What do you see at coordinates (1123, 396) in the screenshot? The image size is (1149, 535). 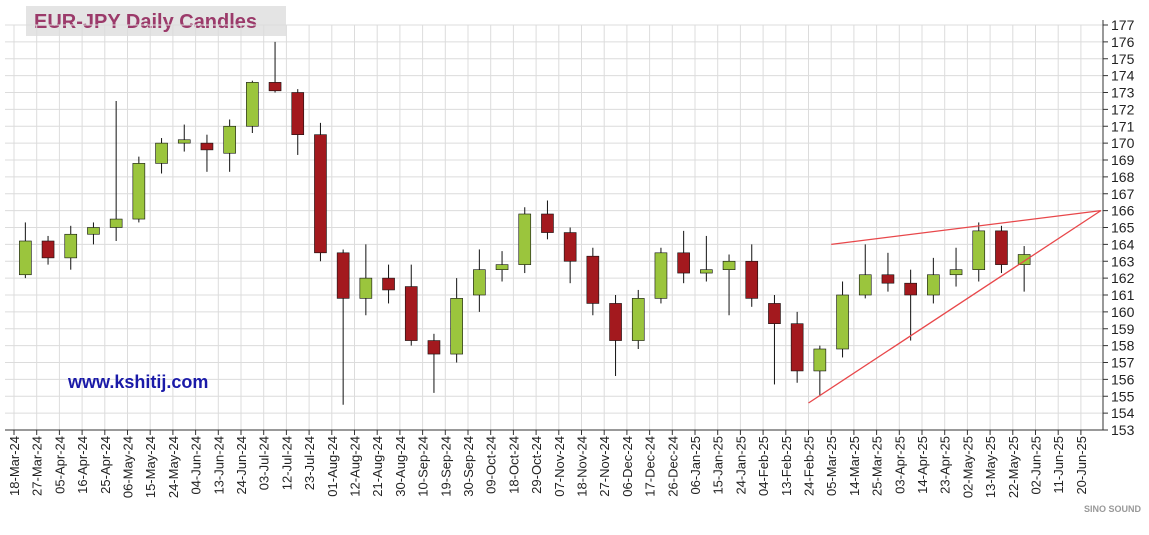 I see `y-tick-label: 155` at bounding box center [1123, 396].